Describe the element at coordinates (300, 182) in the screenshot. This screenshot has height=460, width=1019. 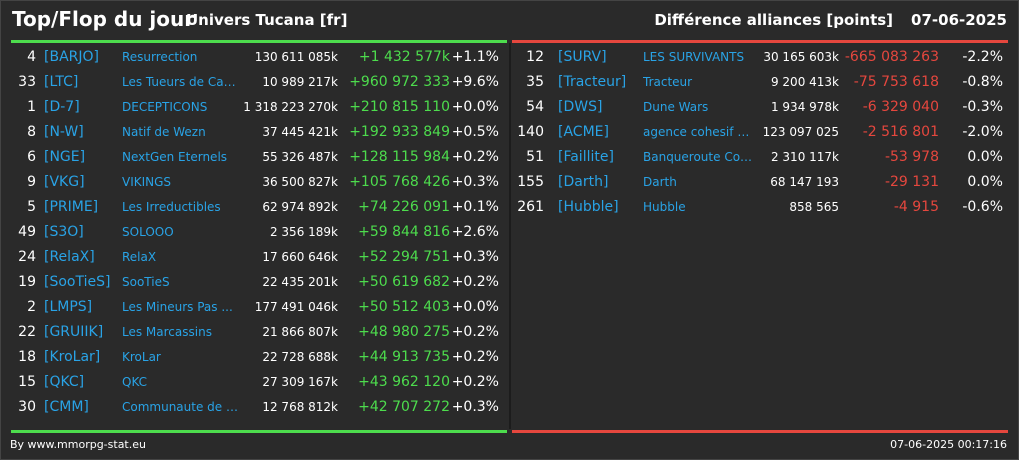
I see `points-cell: 36 500 827k` at that location.